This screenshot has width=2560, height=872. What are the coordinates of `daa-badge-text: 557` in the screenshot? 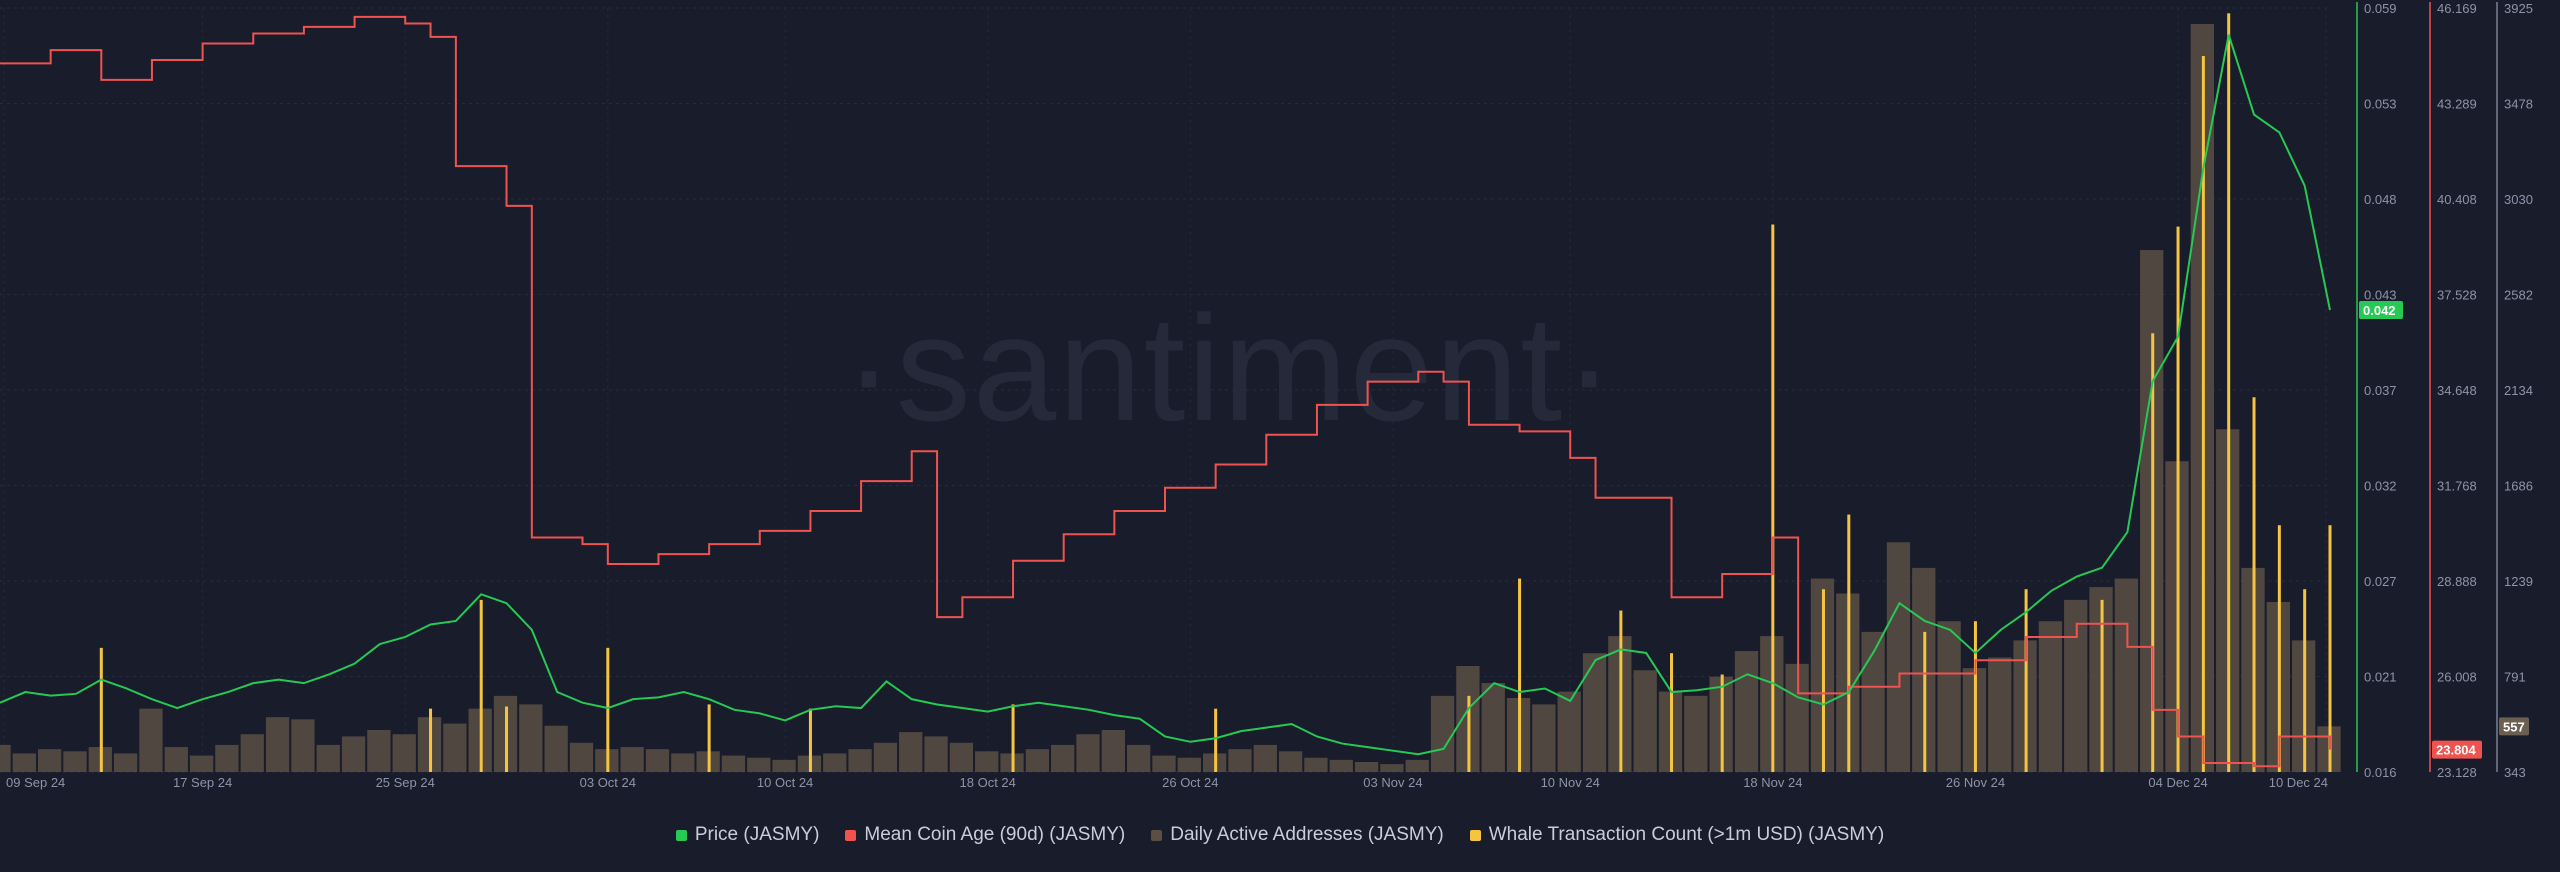 It's located at (2514, 726).